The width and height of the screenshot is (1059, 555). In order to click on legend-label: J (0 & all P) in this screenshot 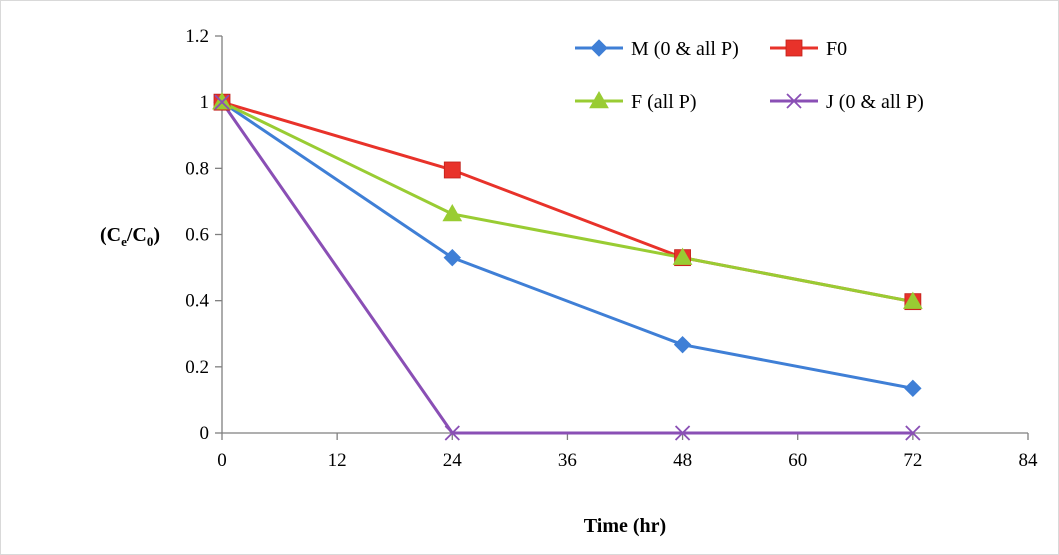, I will do `click(875, 102)`.